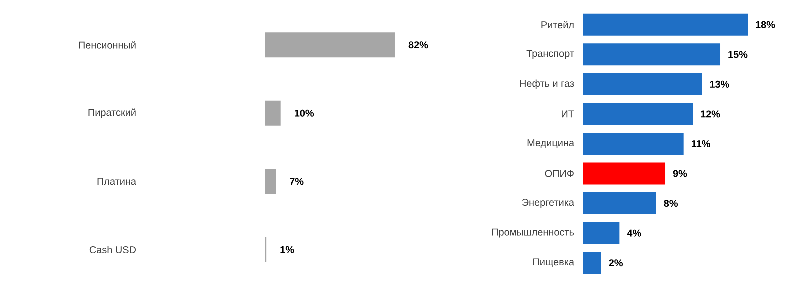 The image size is (800, 285). What do you see at coordinates (634, 233) in the screenshot?
I see `data-label: 4%` at bounding box center [634, 233].